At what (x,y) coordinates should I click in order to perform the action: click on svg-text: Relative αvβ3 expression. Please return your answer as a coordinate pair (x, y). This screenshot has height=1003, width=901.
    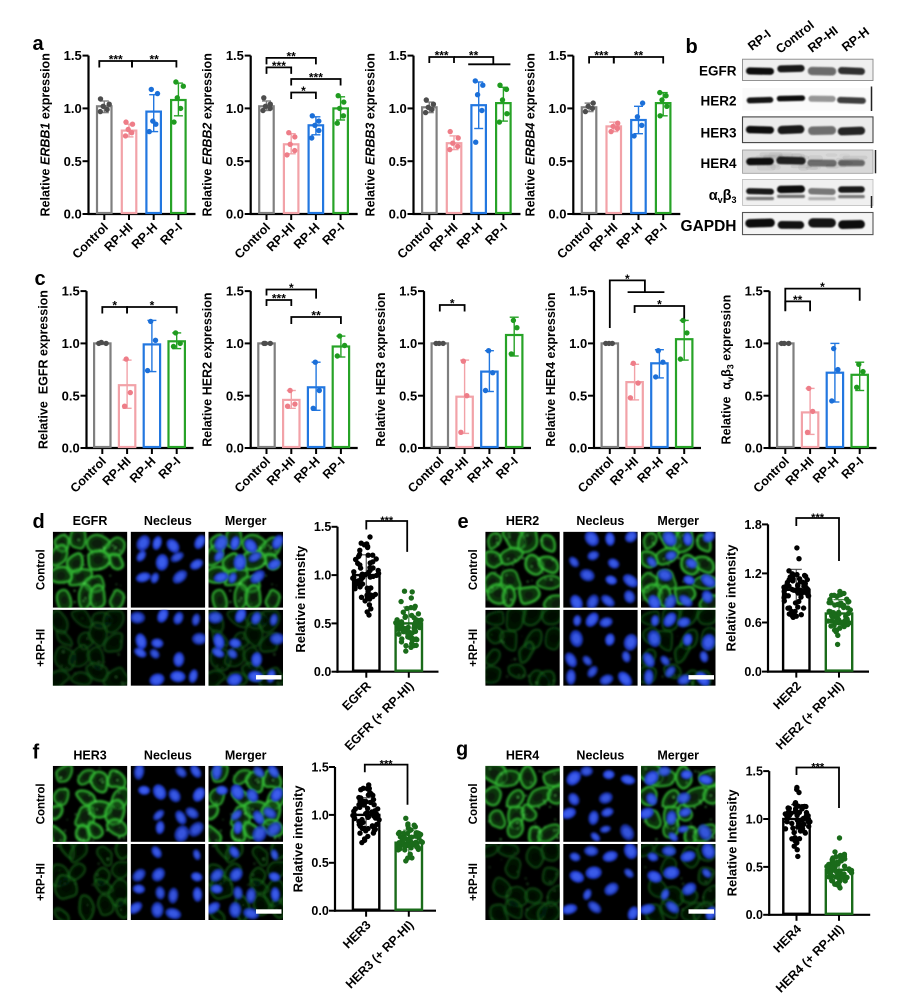
    Looking at the image, I should click on (728, 370).